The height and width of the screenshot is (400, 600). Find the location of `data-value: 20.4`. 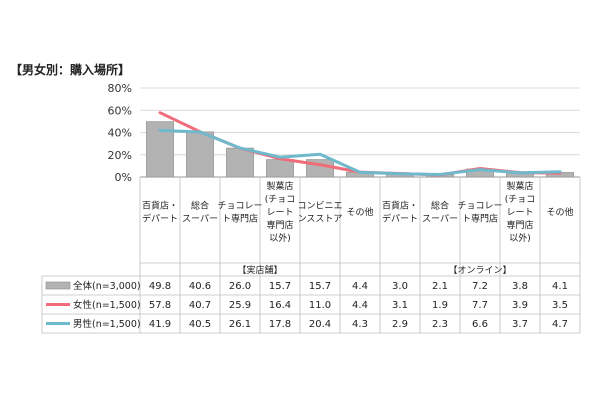

data-value: 20.4 is located at coordinates (320, 324).